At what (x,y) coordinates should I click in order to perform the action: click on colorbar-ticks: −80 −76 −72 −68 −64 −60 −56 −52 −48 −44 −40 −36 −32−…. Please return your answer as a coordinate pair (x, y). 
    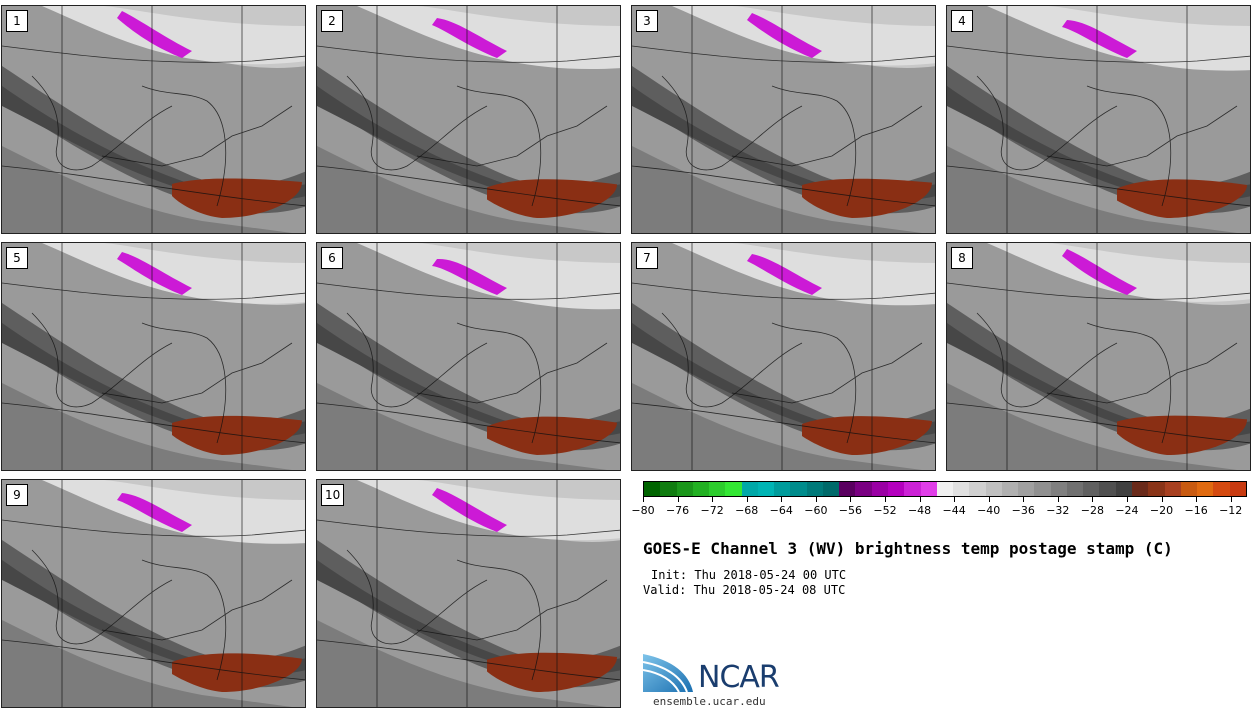
    Looking at the image, I should click on (939, 508).